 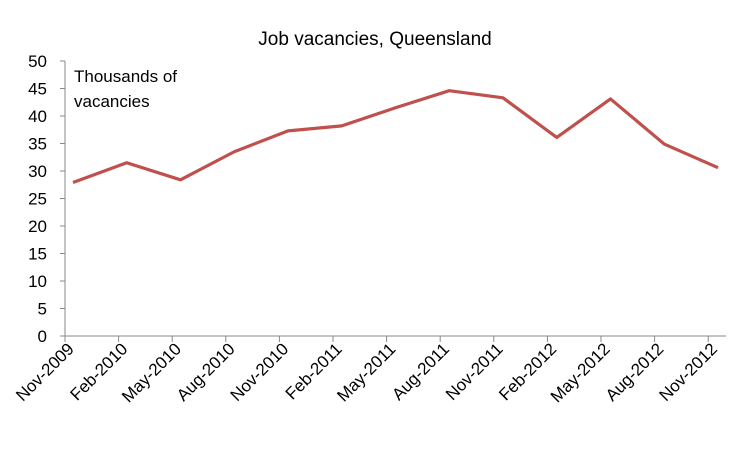 I want to click on y-tick-label: 5, so click(x=42, y=309).